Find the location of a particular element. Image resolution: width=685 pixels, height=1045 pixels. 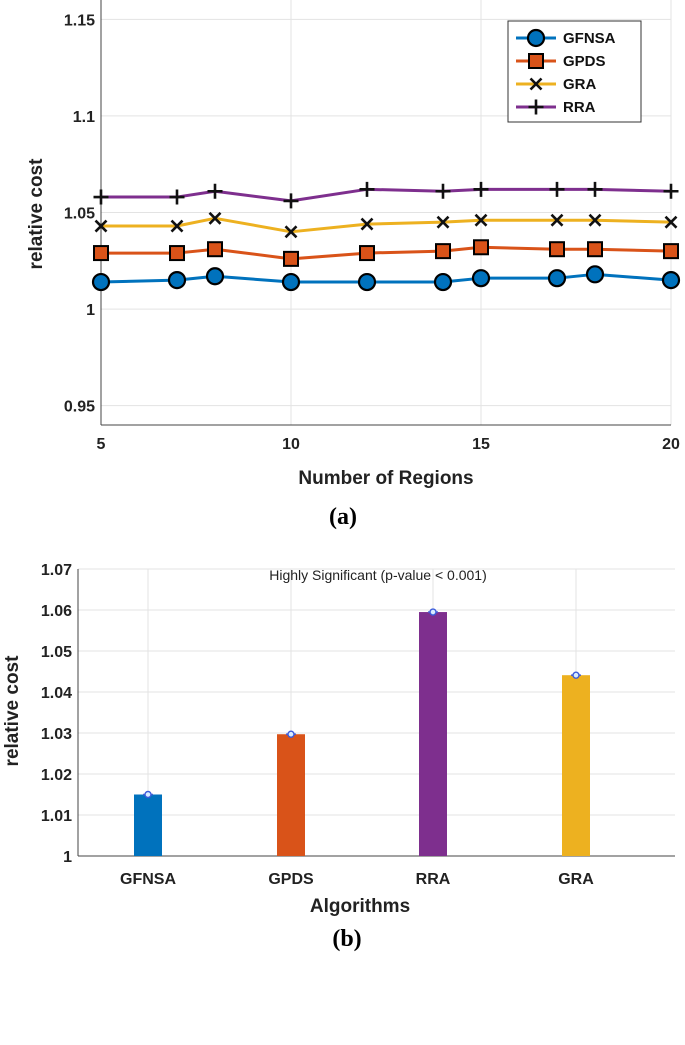

x-tick-label: GFNSA is located at coordinates (148, 879).